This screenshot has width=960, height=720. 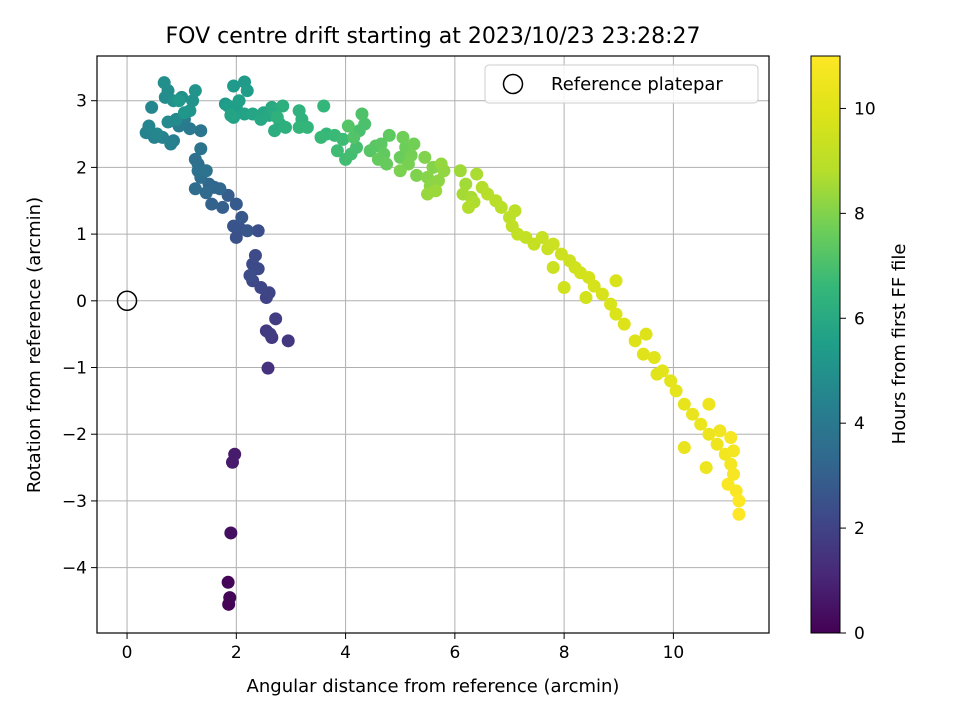 I want to click on legend-label: Reference platepar, so click(x=637, y=84).